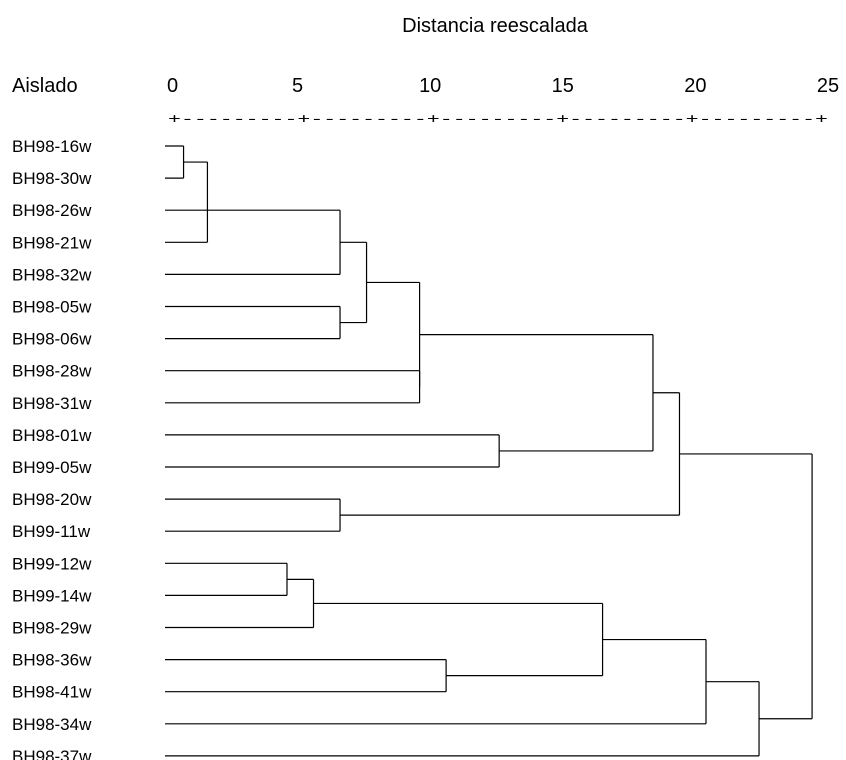 The width and height of the screenshot is (846, 760). What do you see at coordinates (52, 339) in the screenshot?
I see `leaf-label: BH98-06w` at bounding box center [52, 339].